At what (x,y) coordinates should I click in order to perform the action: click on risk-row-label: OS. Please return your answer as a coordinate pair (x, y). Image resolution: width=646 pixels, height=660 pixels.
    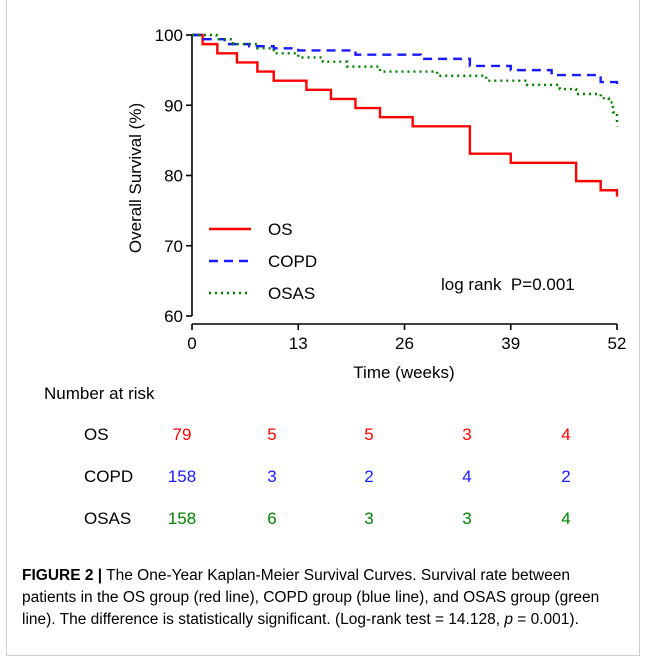
    Looking at the image, I should click on (96, 434).